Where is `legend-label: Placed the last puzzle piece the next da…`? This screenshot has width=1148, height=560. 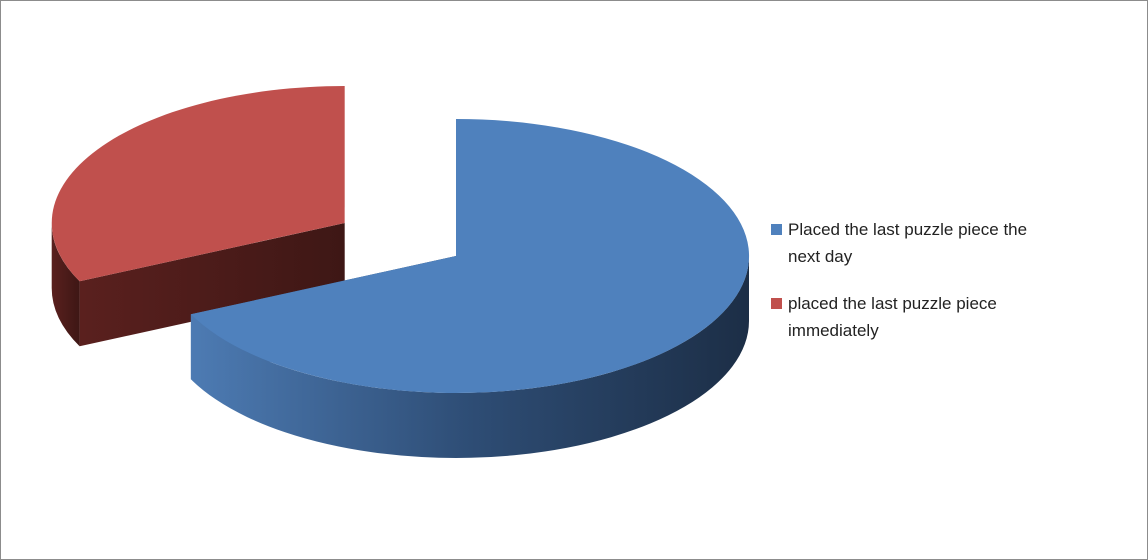 legend-label: Placed the last puzzle piece the next da… is located at coordinates (908, 243).